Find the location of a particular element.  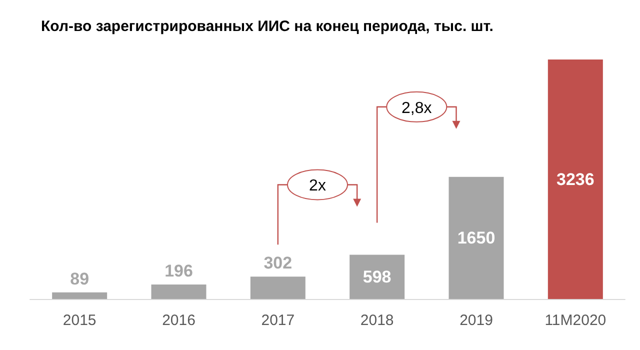

x-tick-label: 2016 is located at coordinates (179, 320).